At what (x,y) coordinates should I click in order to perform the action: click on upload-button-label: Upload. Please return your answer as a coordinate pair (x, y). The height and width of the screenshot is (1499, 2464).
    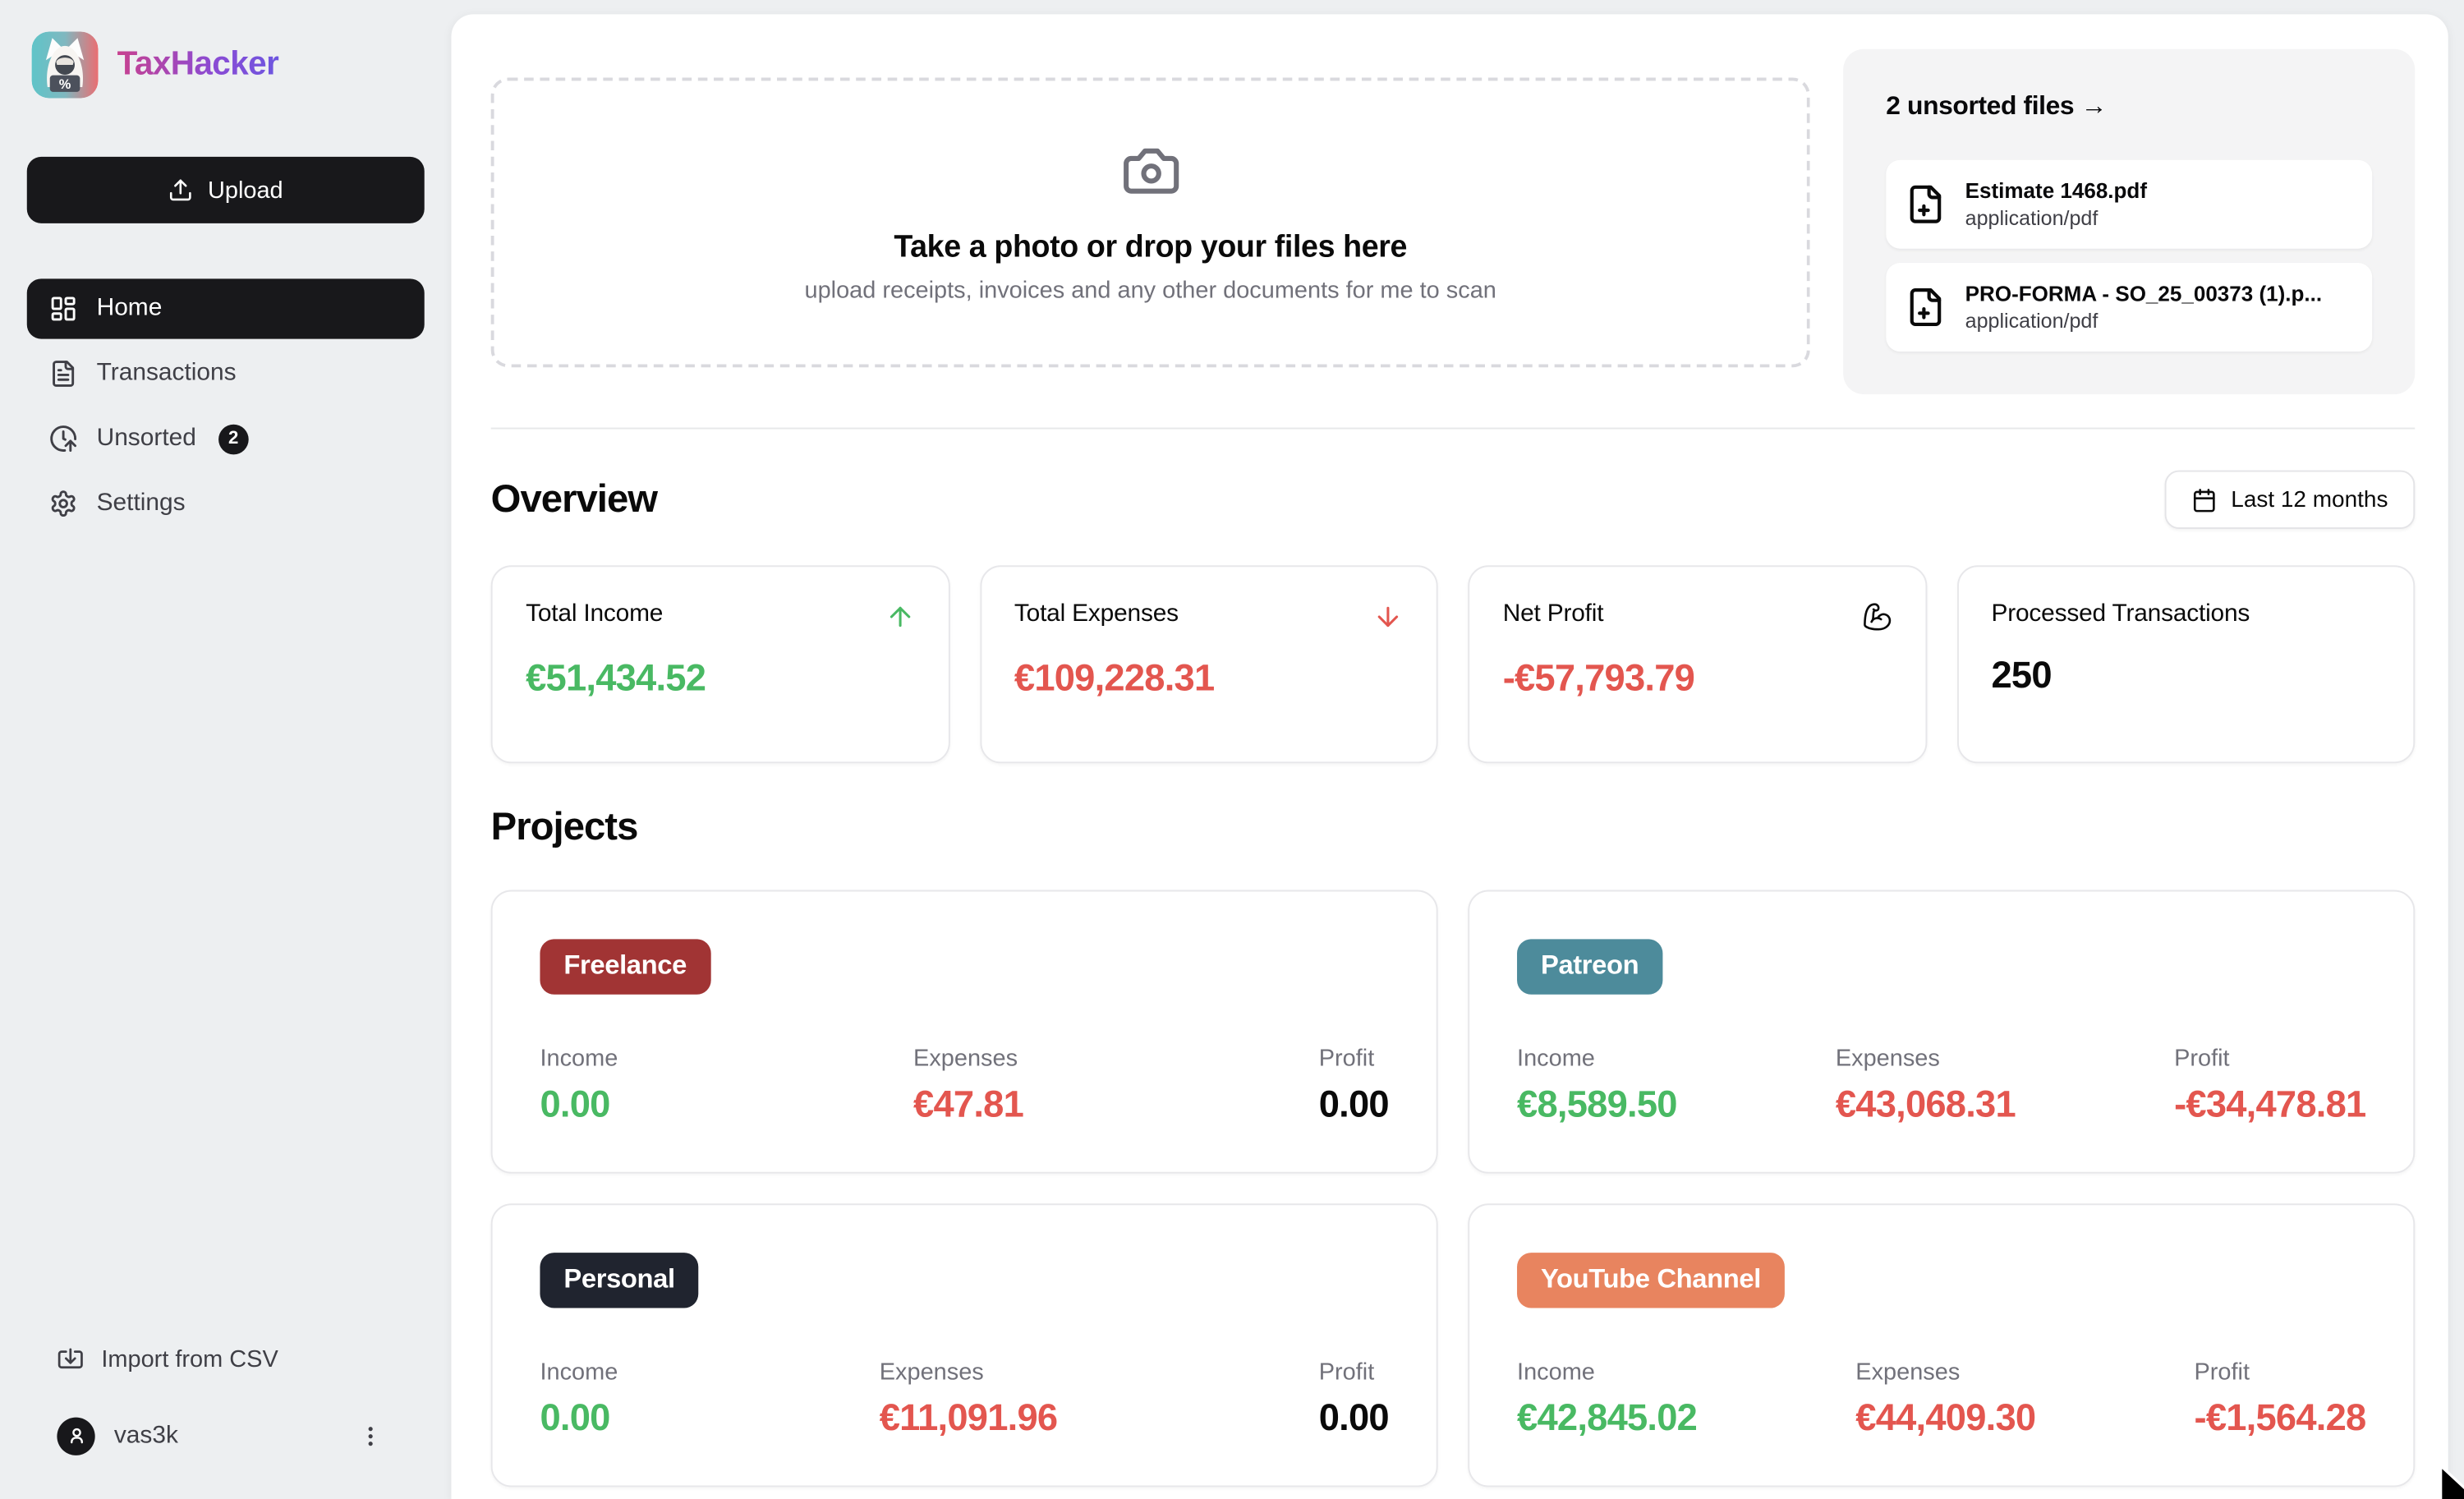
    Looking at the image, I should click on (245, 190).